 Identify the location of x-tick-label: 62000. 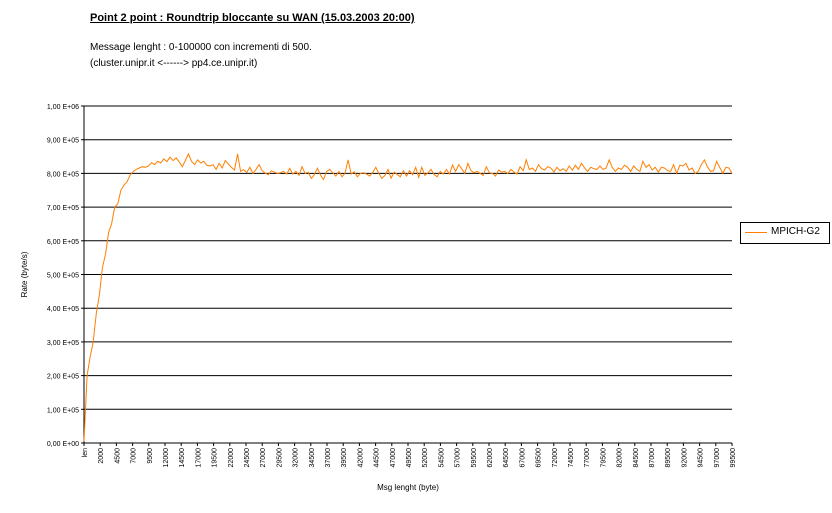
(490, 458).